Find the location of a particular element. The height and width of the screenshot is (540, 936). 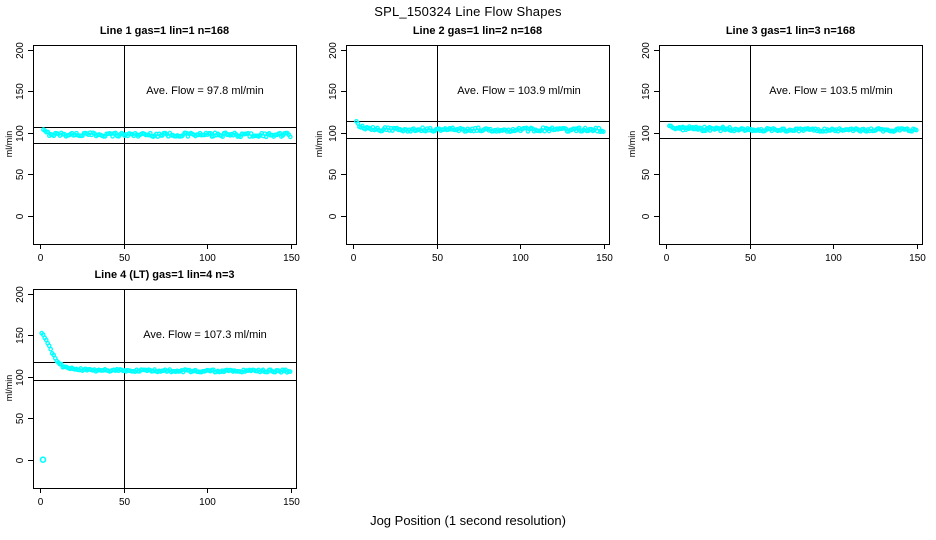

panel-2-ave-flow-annotation: Ave. Flow = 103.9 ml/min is located at coordinates (519, 91).